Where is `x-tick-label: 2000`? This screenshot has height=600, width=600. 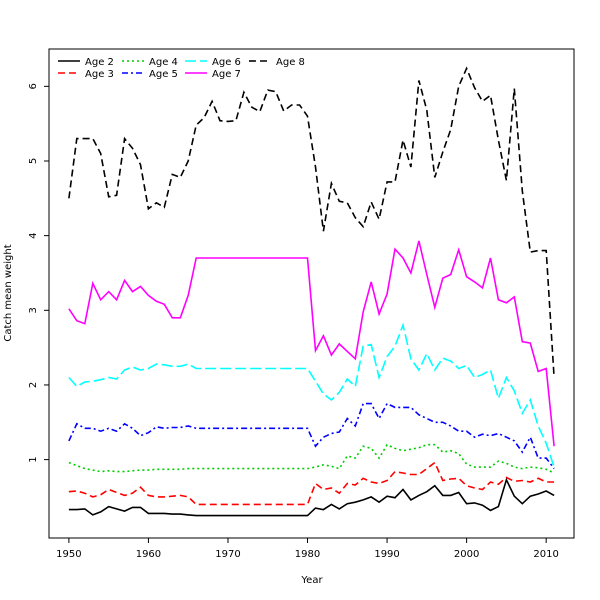 x-tick-label: 2000 is located at coordinates (466, 554).